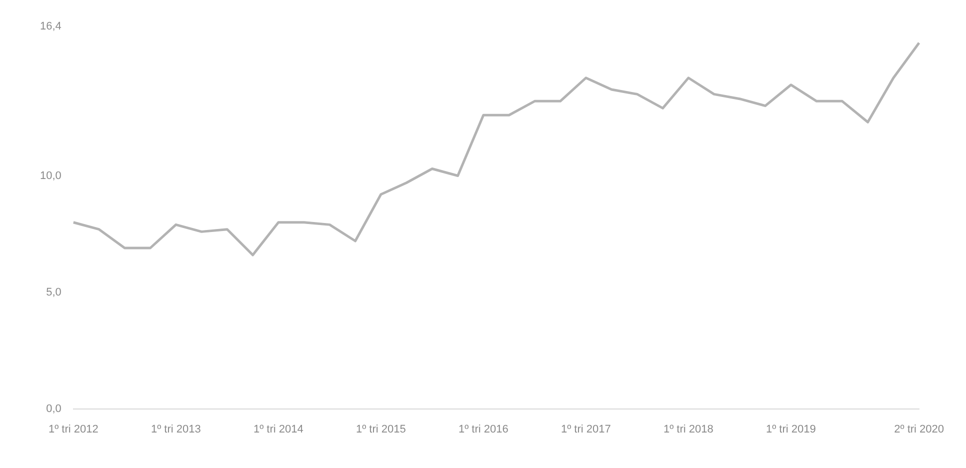 The image size is (966, 468). Describe the element at coordinates (73, 429) in the screenshot. I see `x-tick-label: 1º tri 2012` at that location.